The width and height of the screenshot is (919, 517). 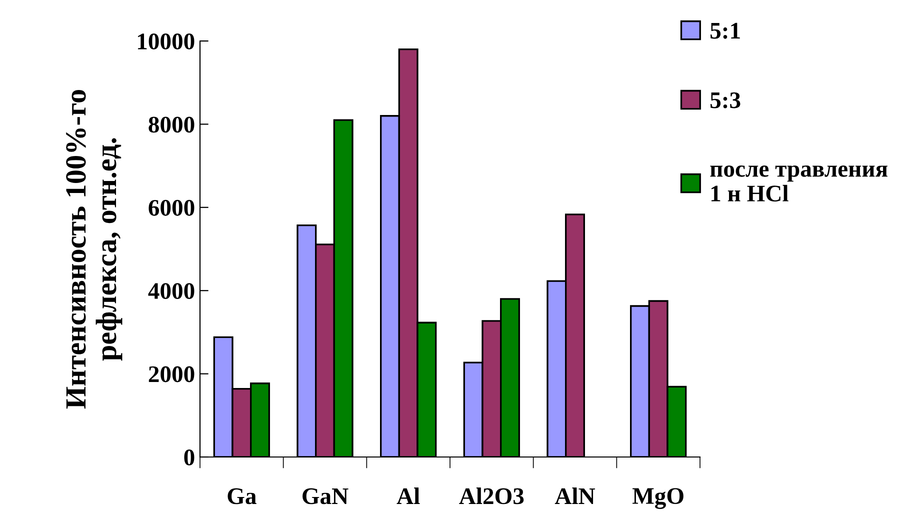 I want to click on x-tick-label: AlN, so click(x=575, y=496).